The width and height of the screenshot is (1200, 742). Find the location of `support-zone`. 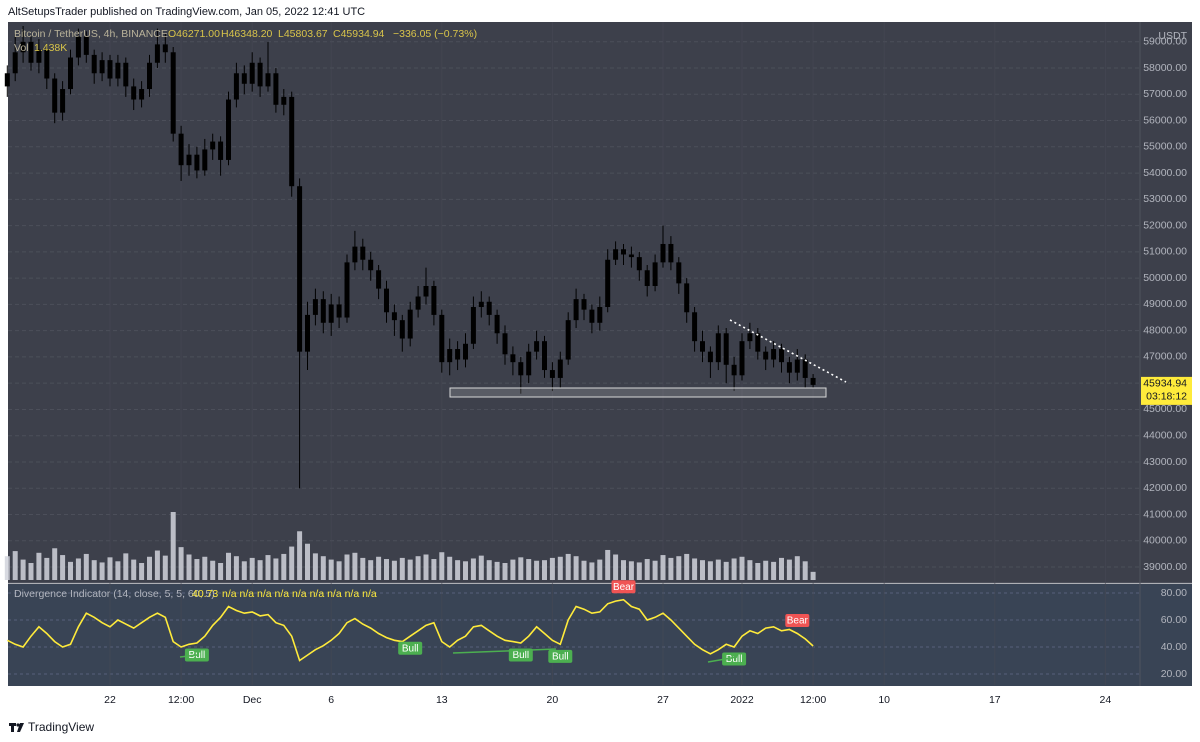

support-zone is located at coordinates (638, 392).